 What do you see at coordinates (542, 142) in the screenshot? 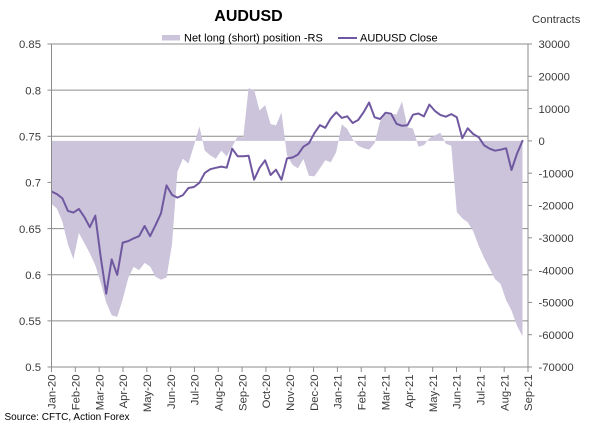
I see `svg-text: 0` at bounding box center [542, 142].